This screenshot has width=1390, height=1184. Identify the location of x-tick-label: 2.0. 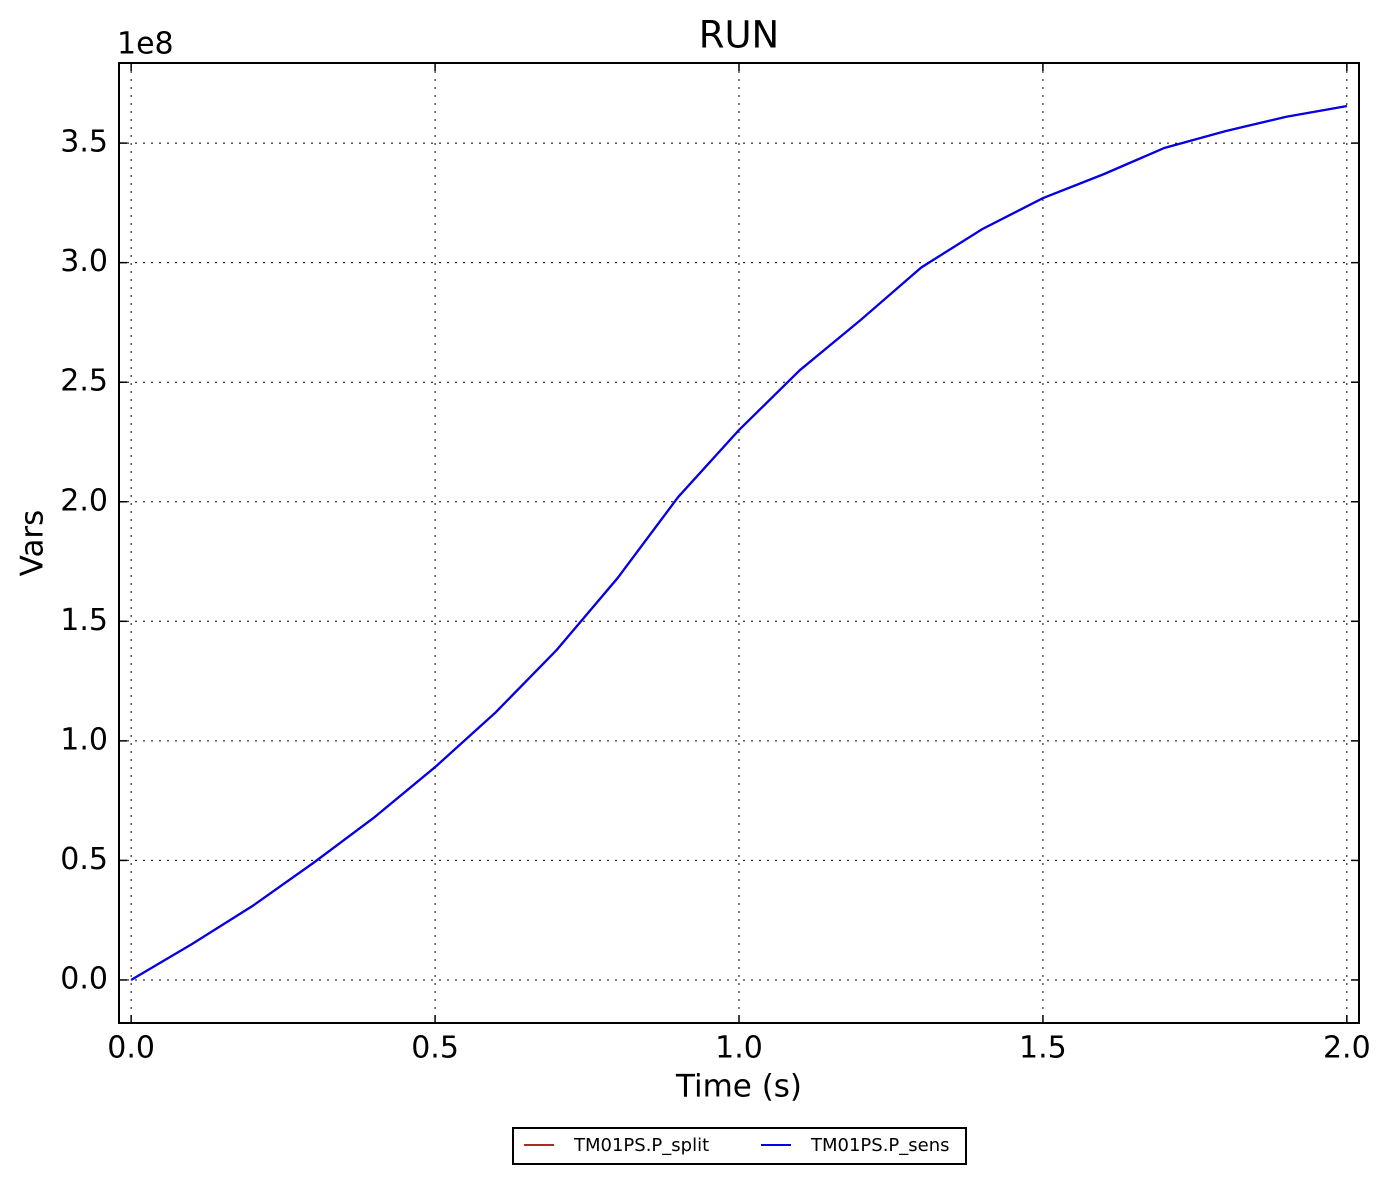
(1347, 1048).